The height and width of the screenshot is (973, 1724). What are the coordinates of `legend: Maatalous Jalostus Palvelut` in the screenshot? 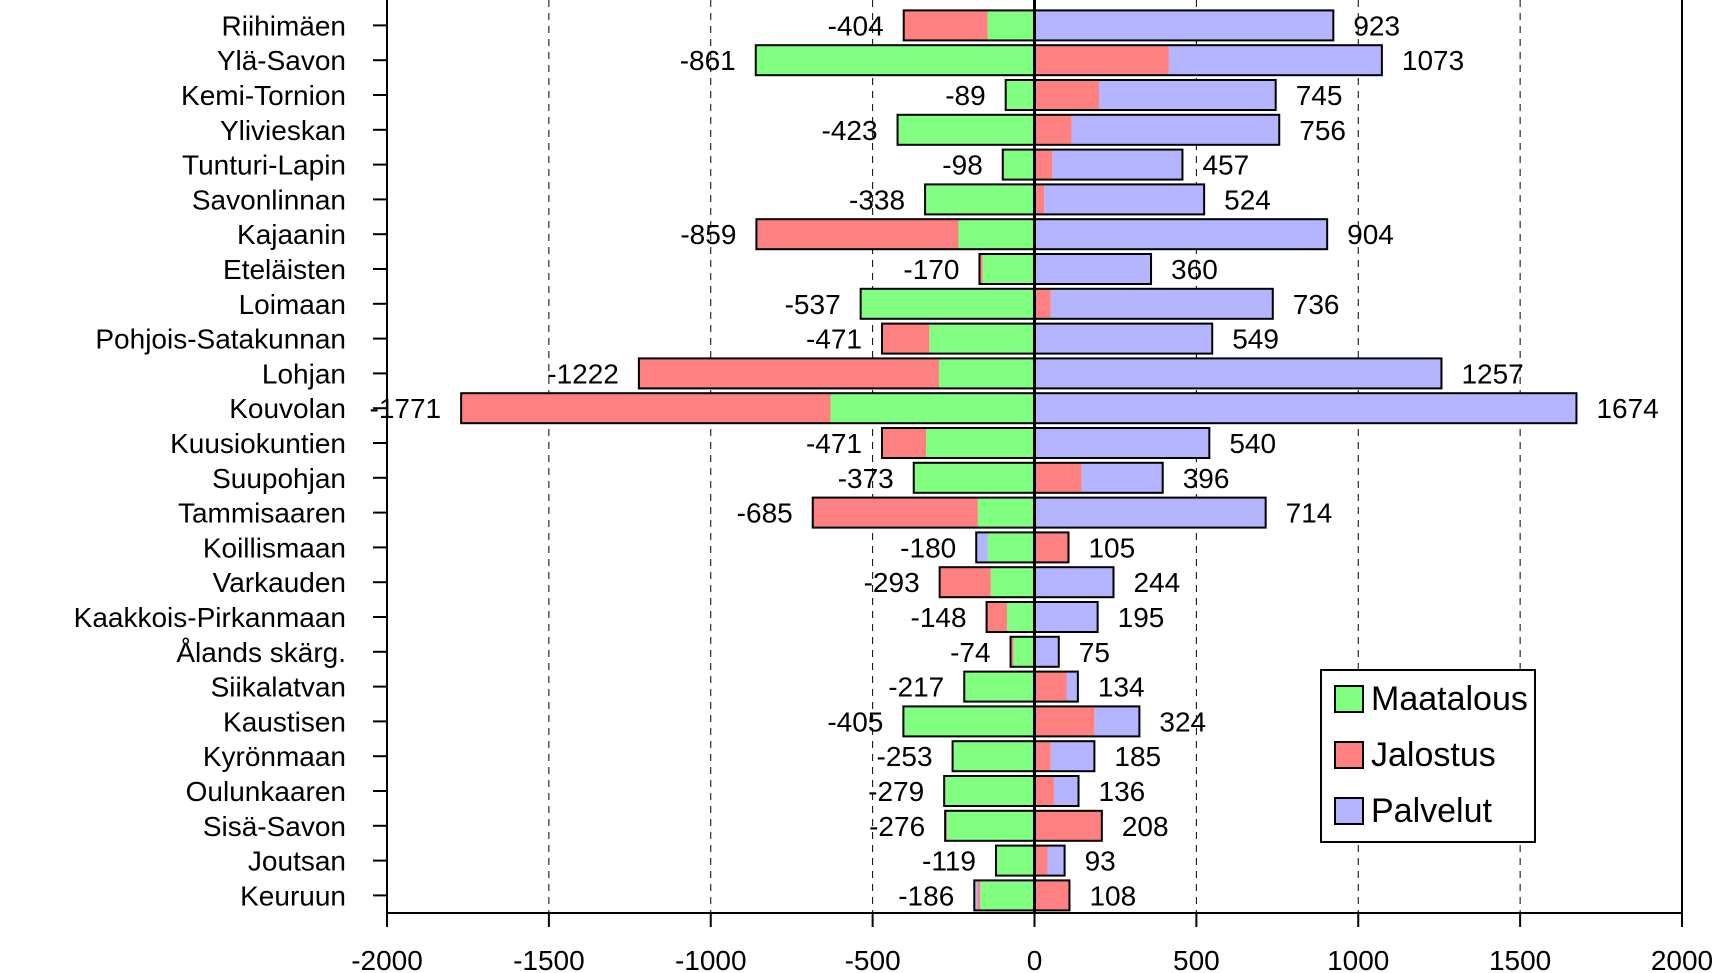 It's located at (1428, 756).